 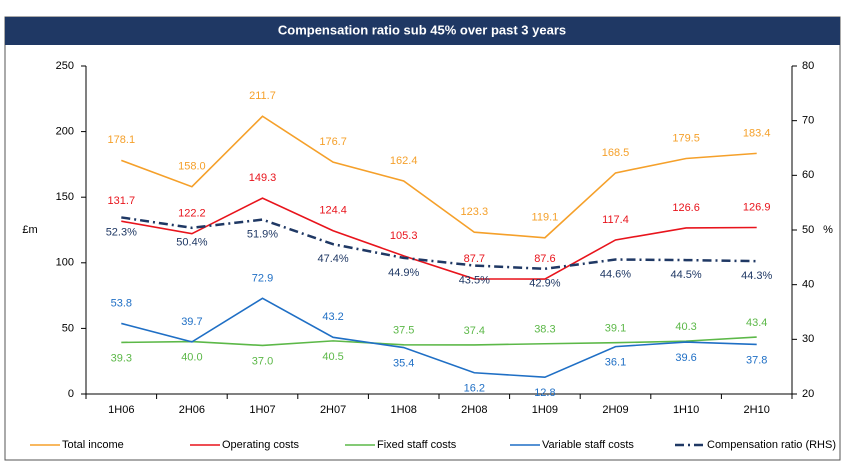 What do you see at coordinates (615, 410) in the screenshot?
I see `x-tick-label: 2H09` at bounding box center [615, 410].